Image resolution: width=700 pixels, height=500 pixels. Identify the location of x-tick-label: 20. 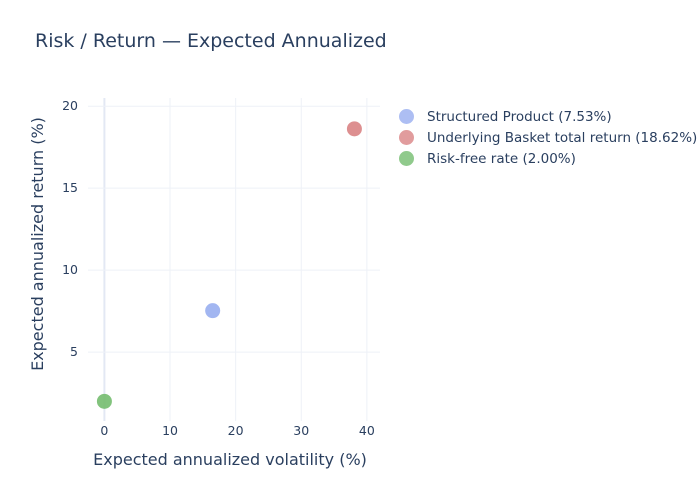
(236, 430).